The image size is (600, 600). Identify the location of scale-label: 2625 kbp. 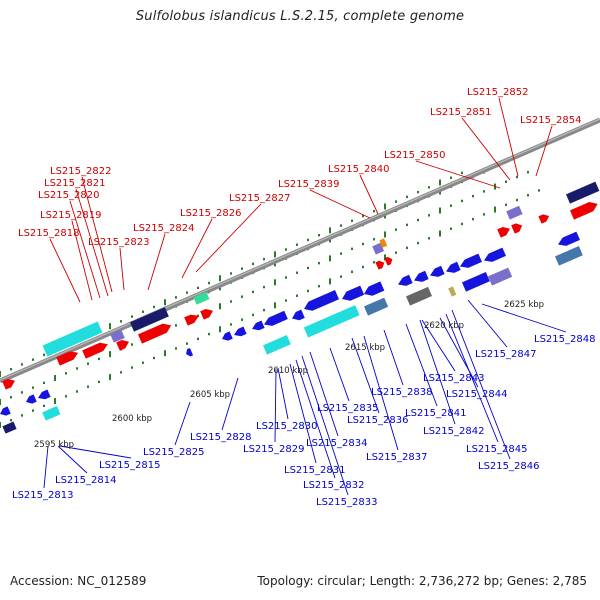
(524, 305).